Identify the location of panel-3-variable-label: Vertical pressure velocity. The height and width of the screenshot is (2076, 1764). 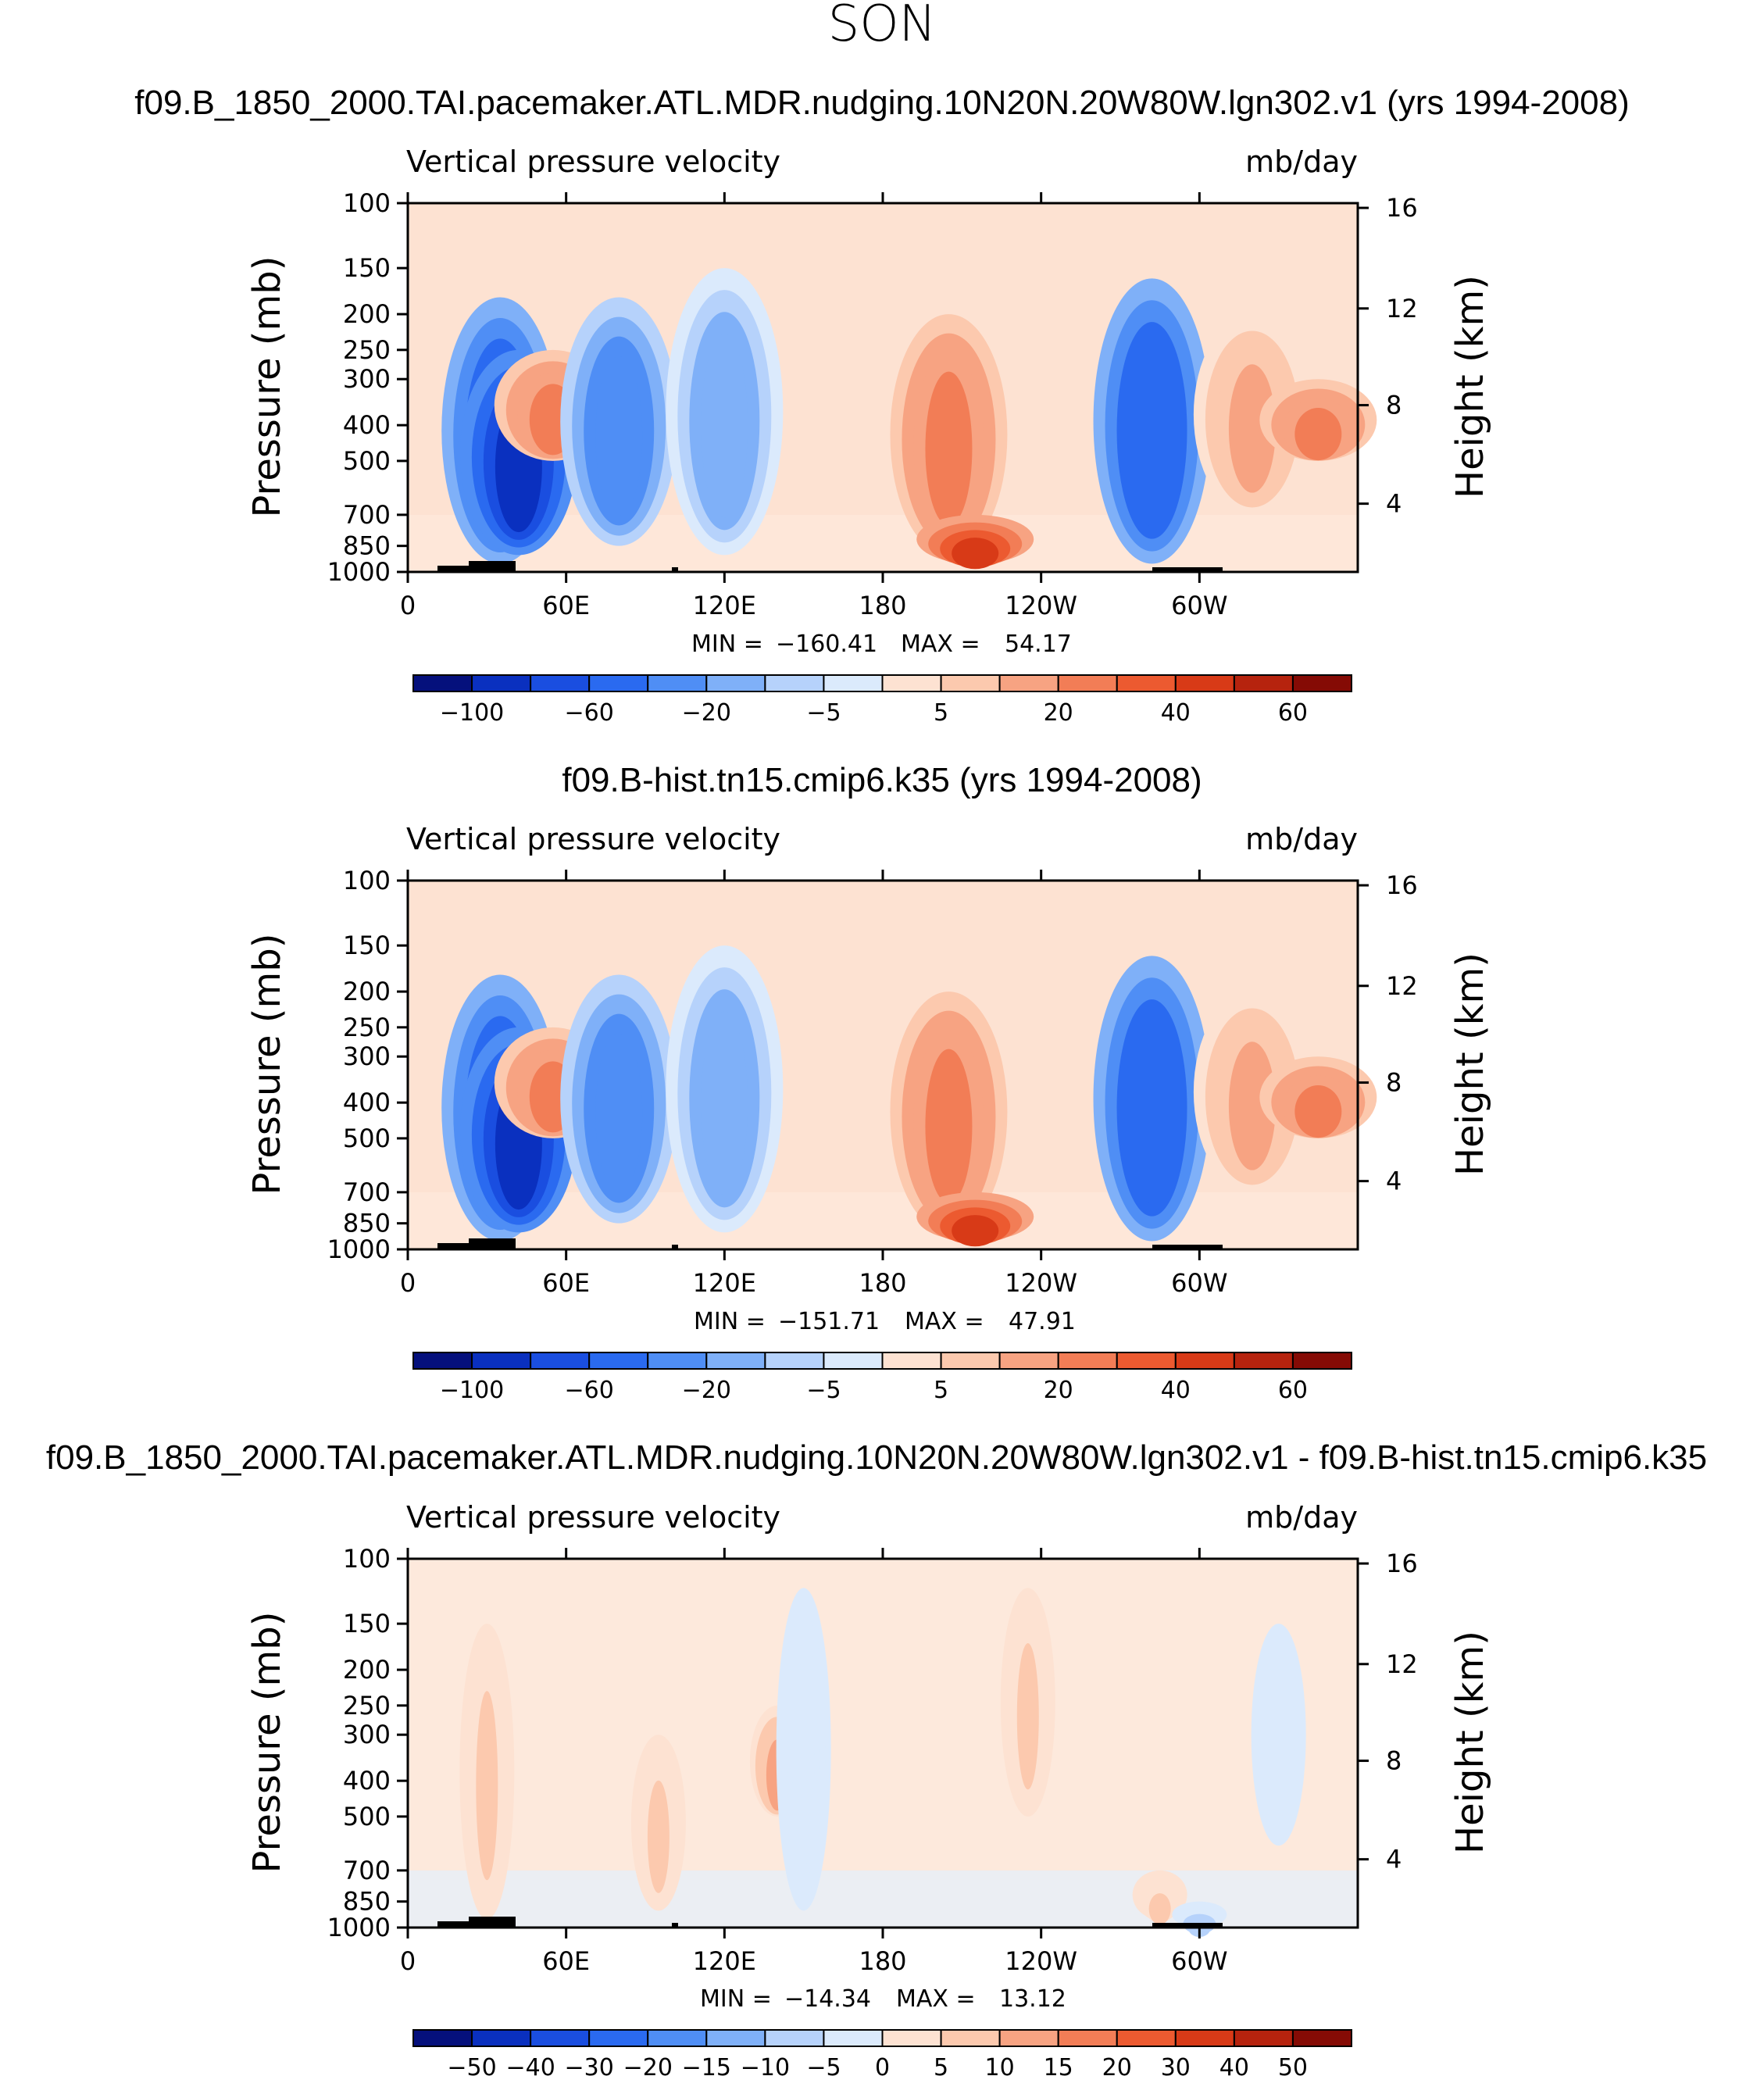
(593, 1517).